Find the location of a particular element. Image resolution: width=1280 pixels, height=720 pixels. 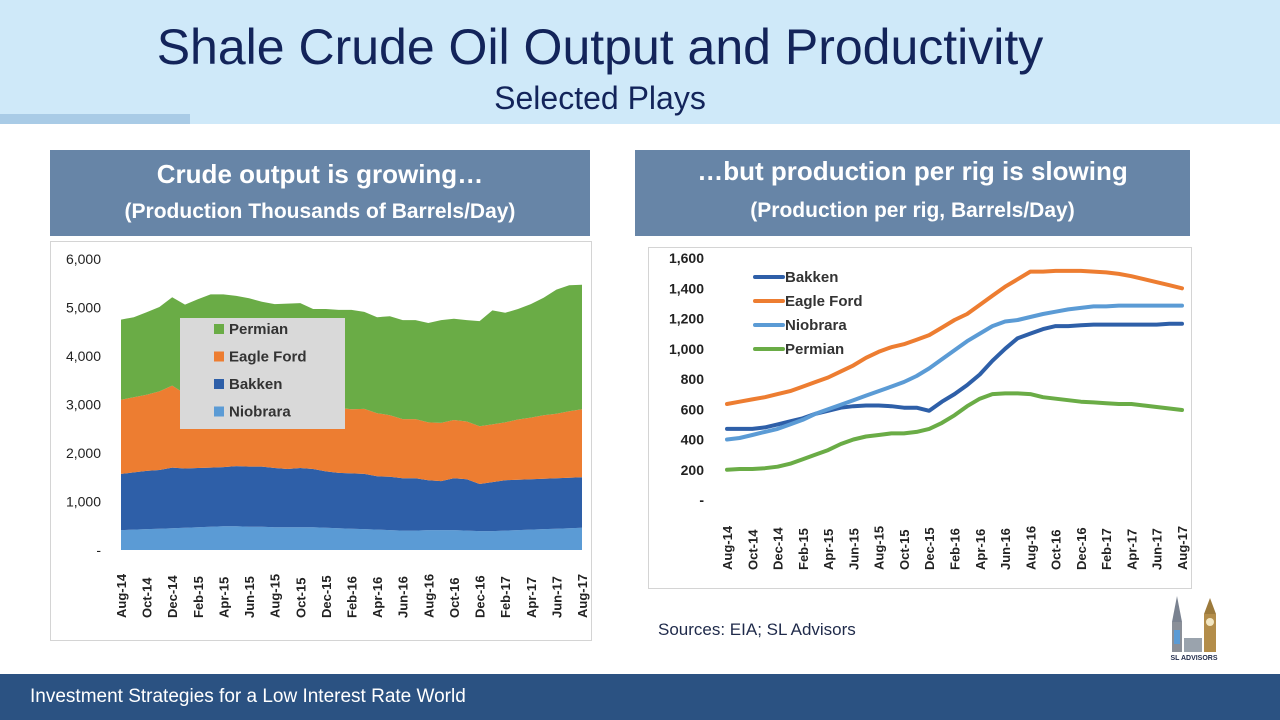

right-header-title: …but production per rig is slowing is located at coordinates (912, 171).